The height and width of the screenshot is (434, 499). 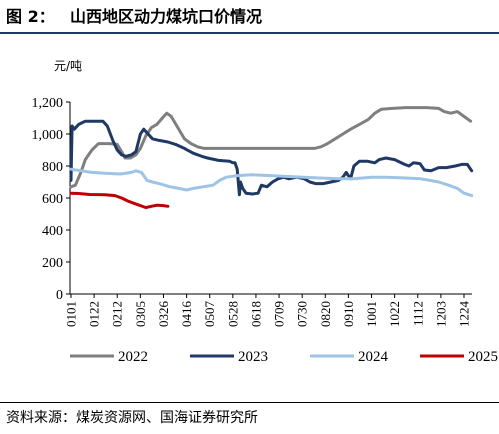 What do you see at coordinates (209, 314) in the screenshot?
I see `x-tick-label: 0507` at bounding box center [209, 314].